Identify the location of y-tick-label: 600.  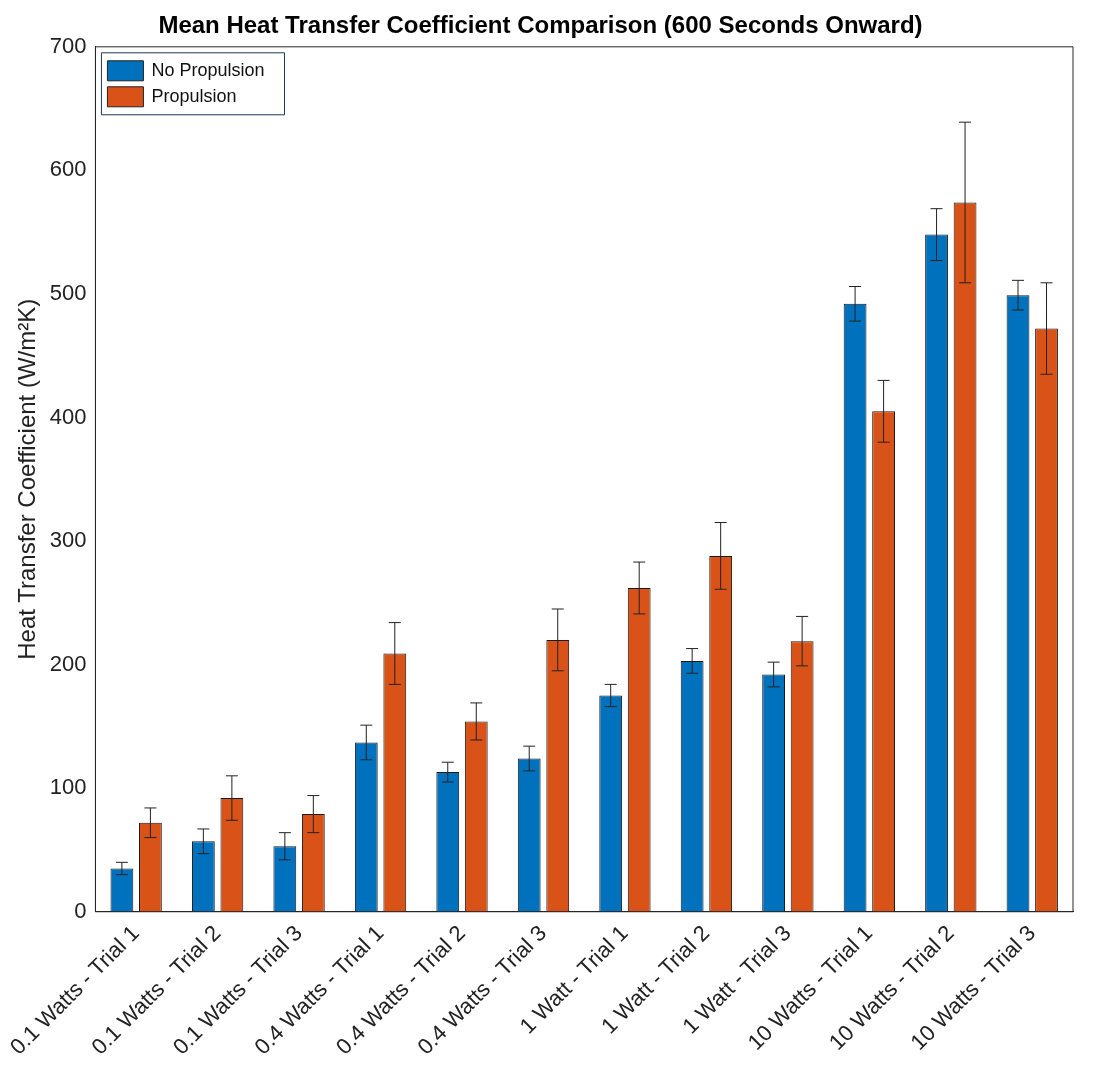
(68, 169).